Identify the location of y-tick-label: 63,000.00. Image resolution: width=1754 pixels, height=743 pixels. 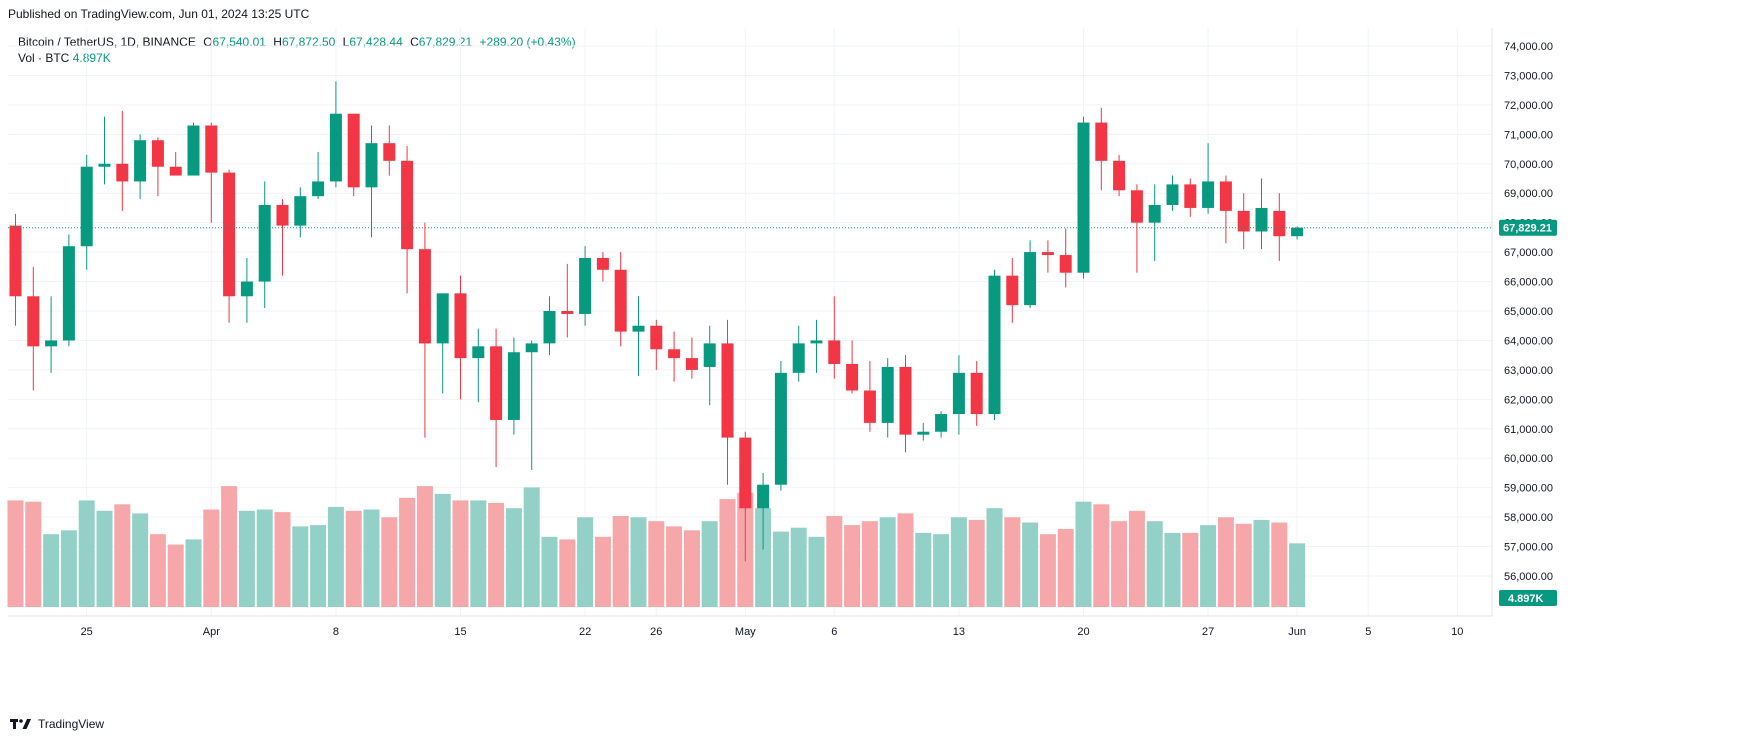
(1528, 371).